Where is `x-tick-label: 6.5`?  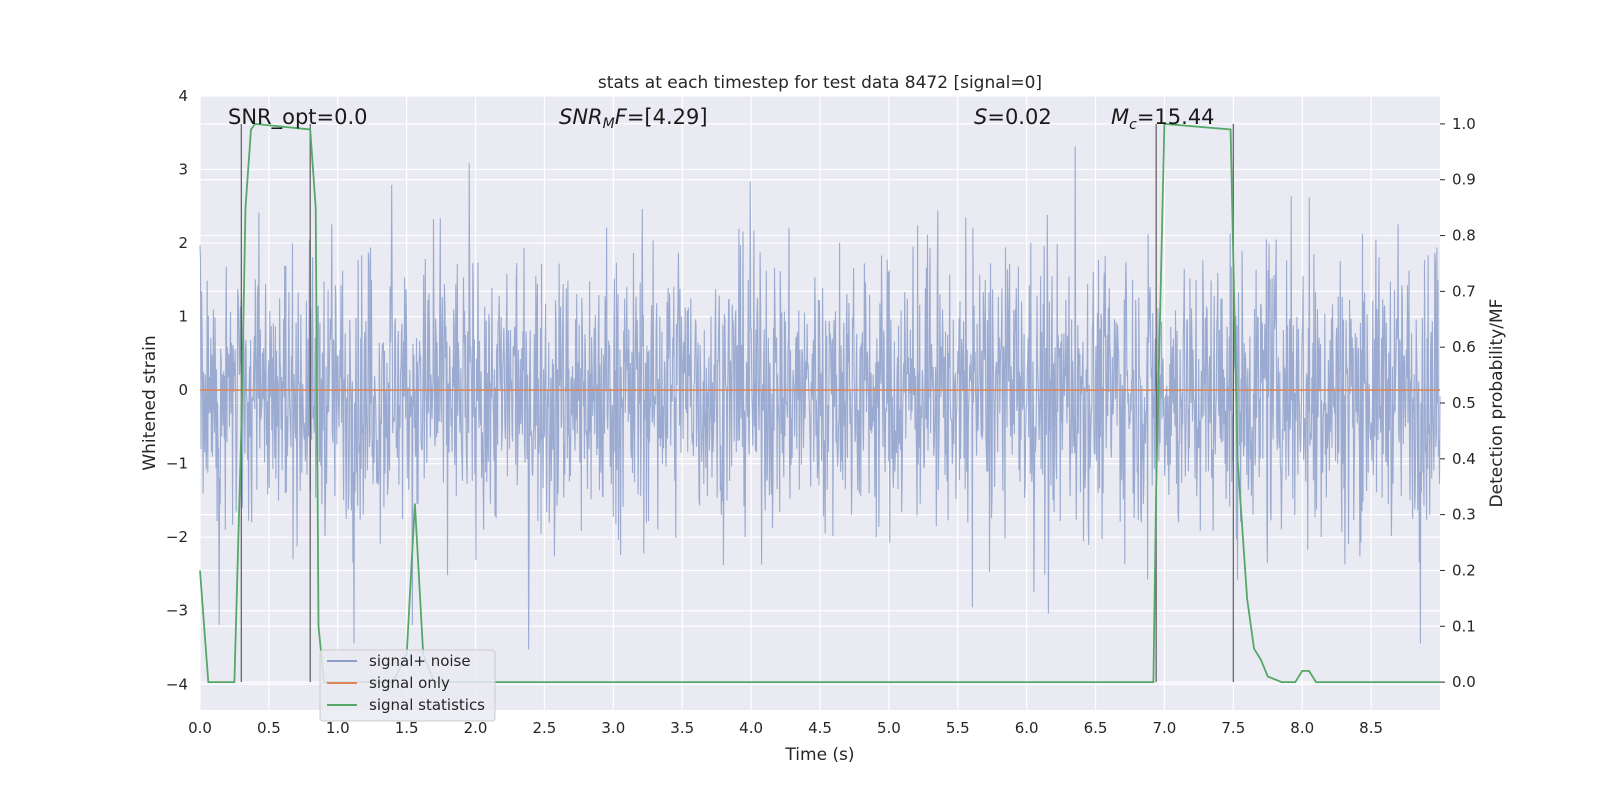
x-tick-label: 6.5 is located at coordinates (1096, 728).